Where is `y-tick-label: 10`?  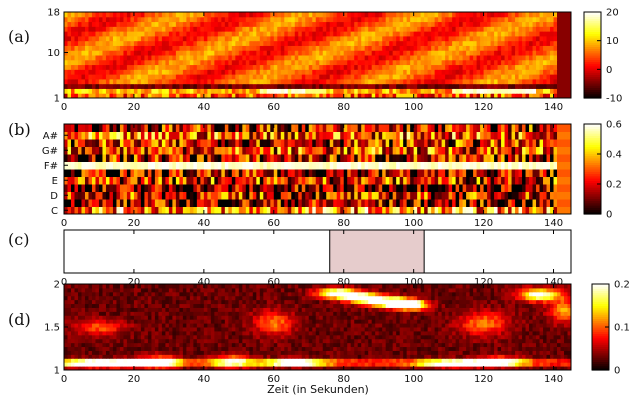
y-tick-label: 10 is located at coordinates (53, 53).